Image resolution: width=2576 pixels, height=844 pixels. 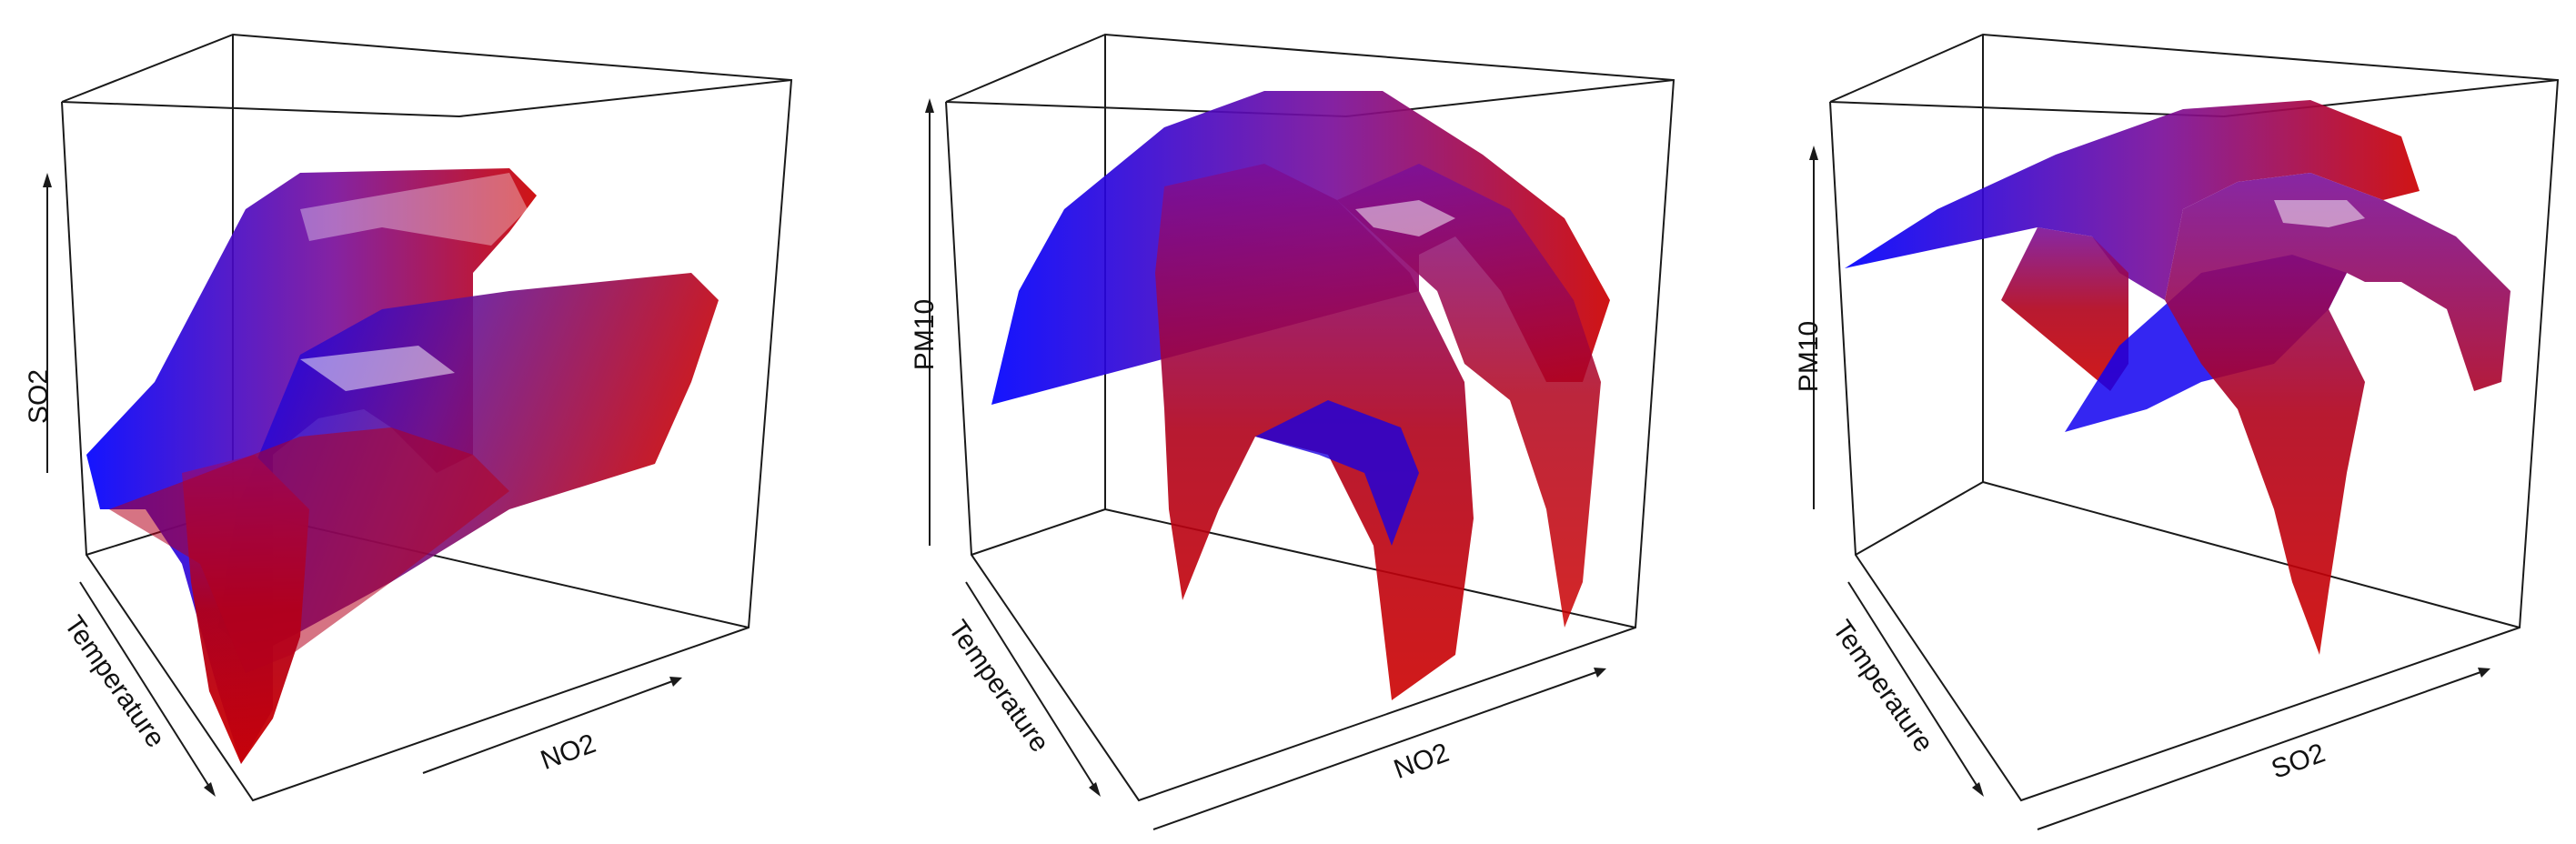 What do you see at coordinates (925, 334) in the screenshot?
I see `panel-2-z-label: PM10` at bounding box center [925, 334].